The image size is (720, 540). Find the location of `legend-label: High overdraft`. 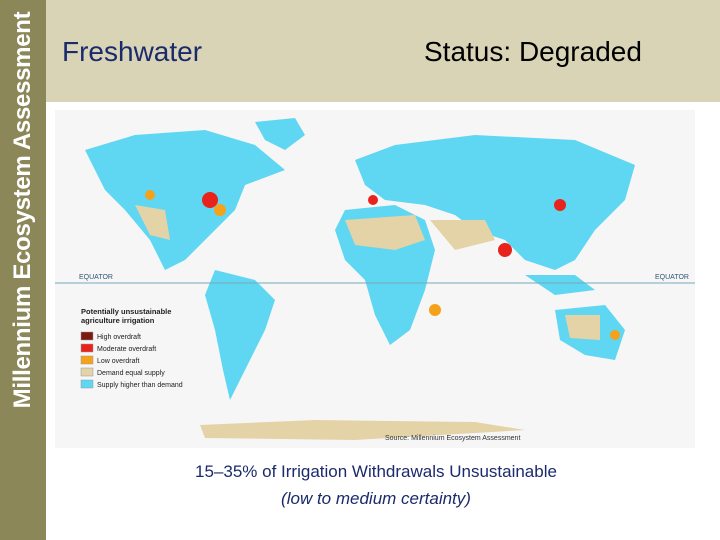

legend-label: High overdraft is located at coordinates (119, 337).